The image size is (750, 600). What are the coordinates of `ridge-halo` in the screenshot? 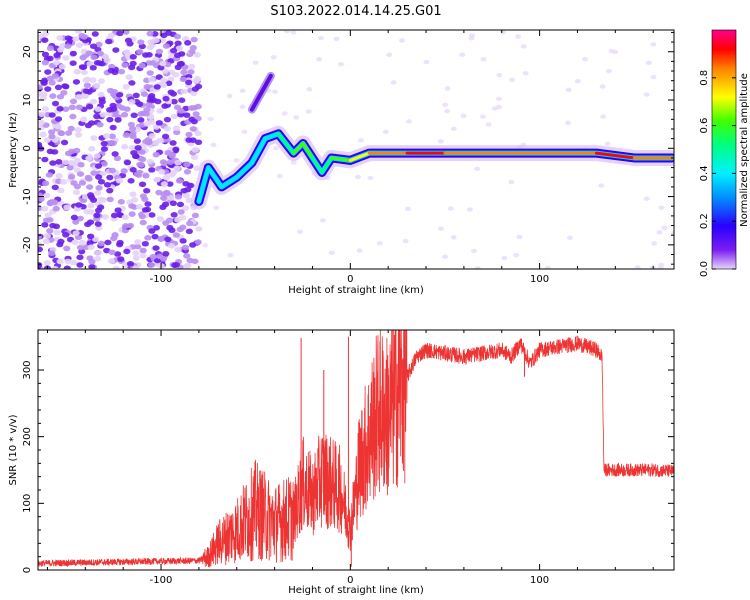 It's located at (432, 167).